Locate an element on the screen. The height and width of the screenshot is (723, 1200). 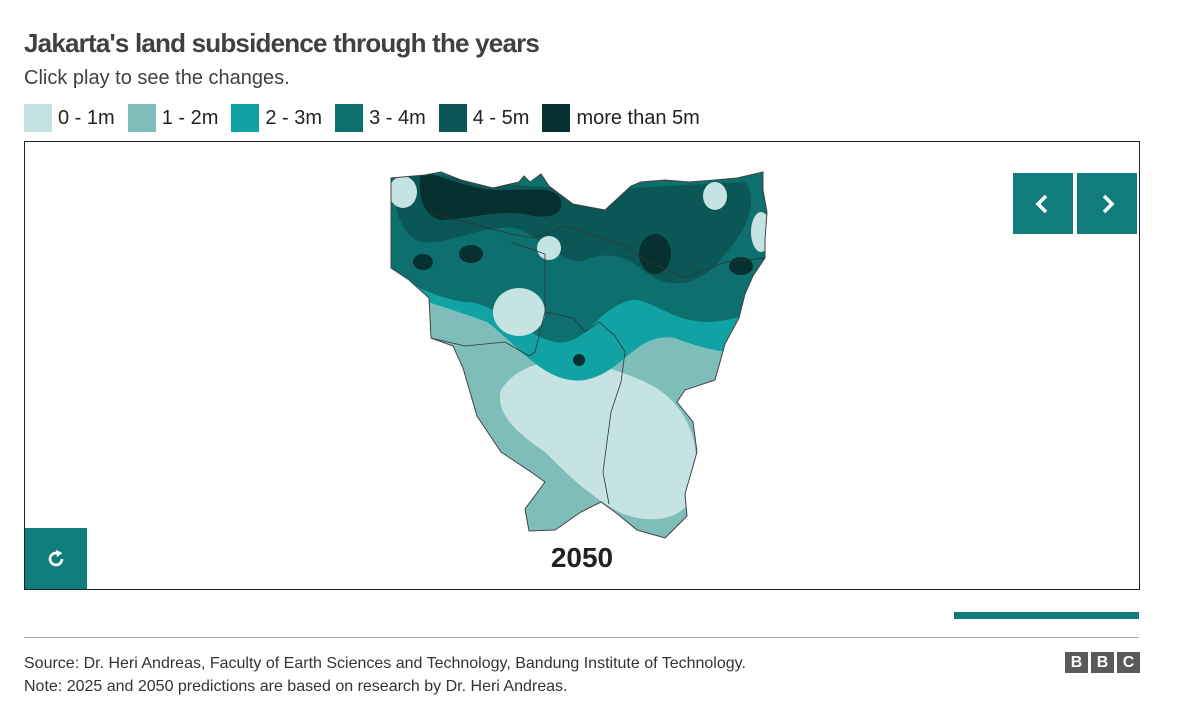
legend-item: 1 - 2m is located at coordinates (173, 118).